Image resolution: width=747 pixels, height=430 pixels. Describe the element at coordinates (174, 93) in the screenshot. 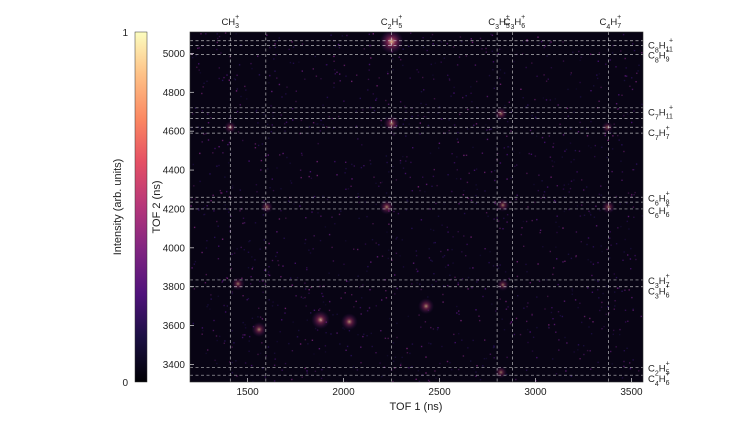

I see `y-tick-label: 4800` at that location.